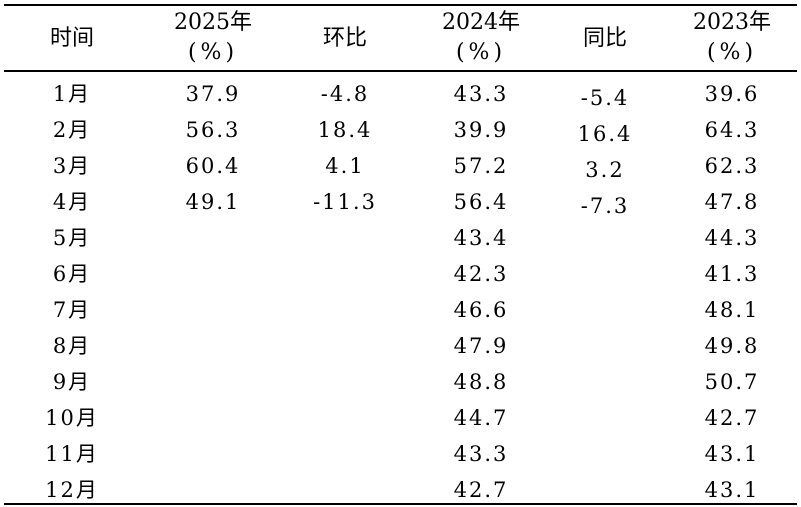 This screenshot has height=507, width=801. What do you see at coordinates (481, 166) in the screenshot?
I see `table-cell: 57.2` at bounding box center [481, 166].